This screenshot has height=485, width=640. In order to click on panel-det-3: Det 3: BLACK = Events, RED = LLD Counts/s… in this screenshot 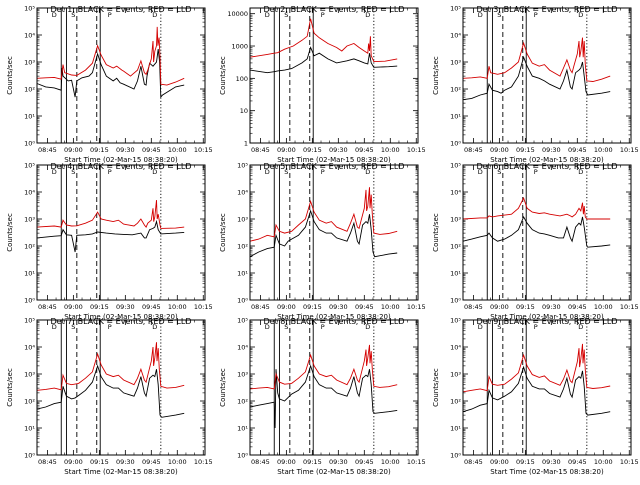, I will do `click(535, 85)`.